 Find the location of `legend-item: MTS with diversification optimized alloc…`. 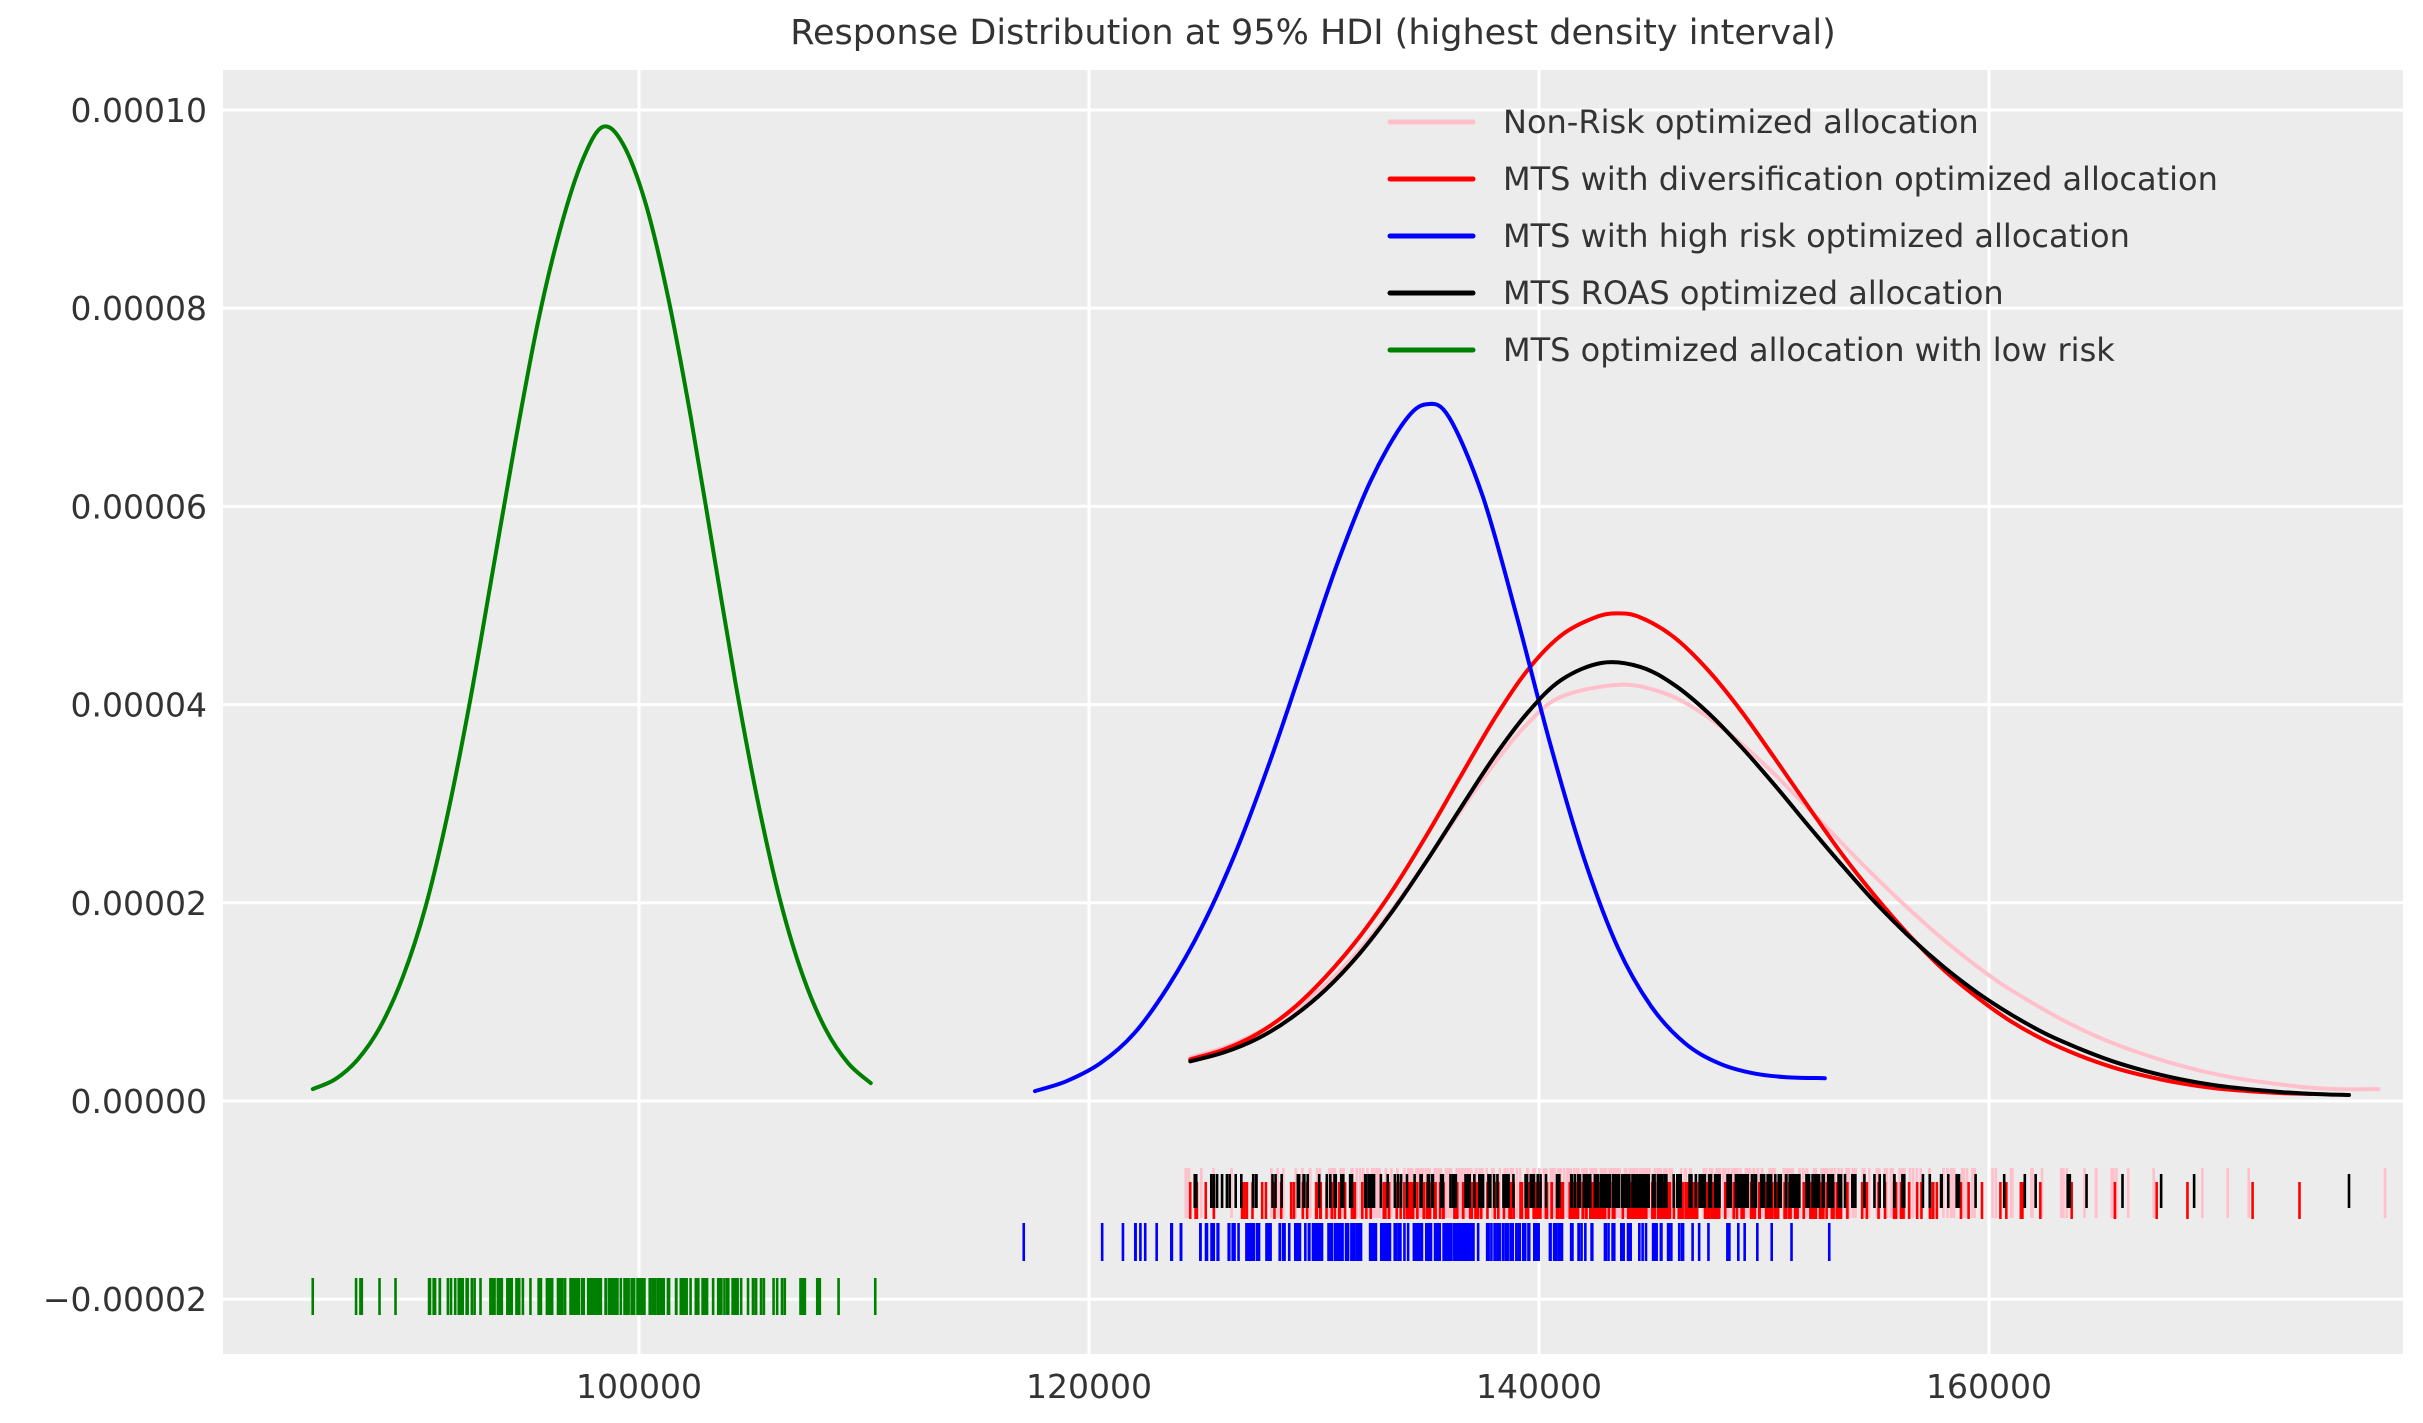

legend-item: MTS with diversification optimized alloc… is located at coordinates (1802, 179).